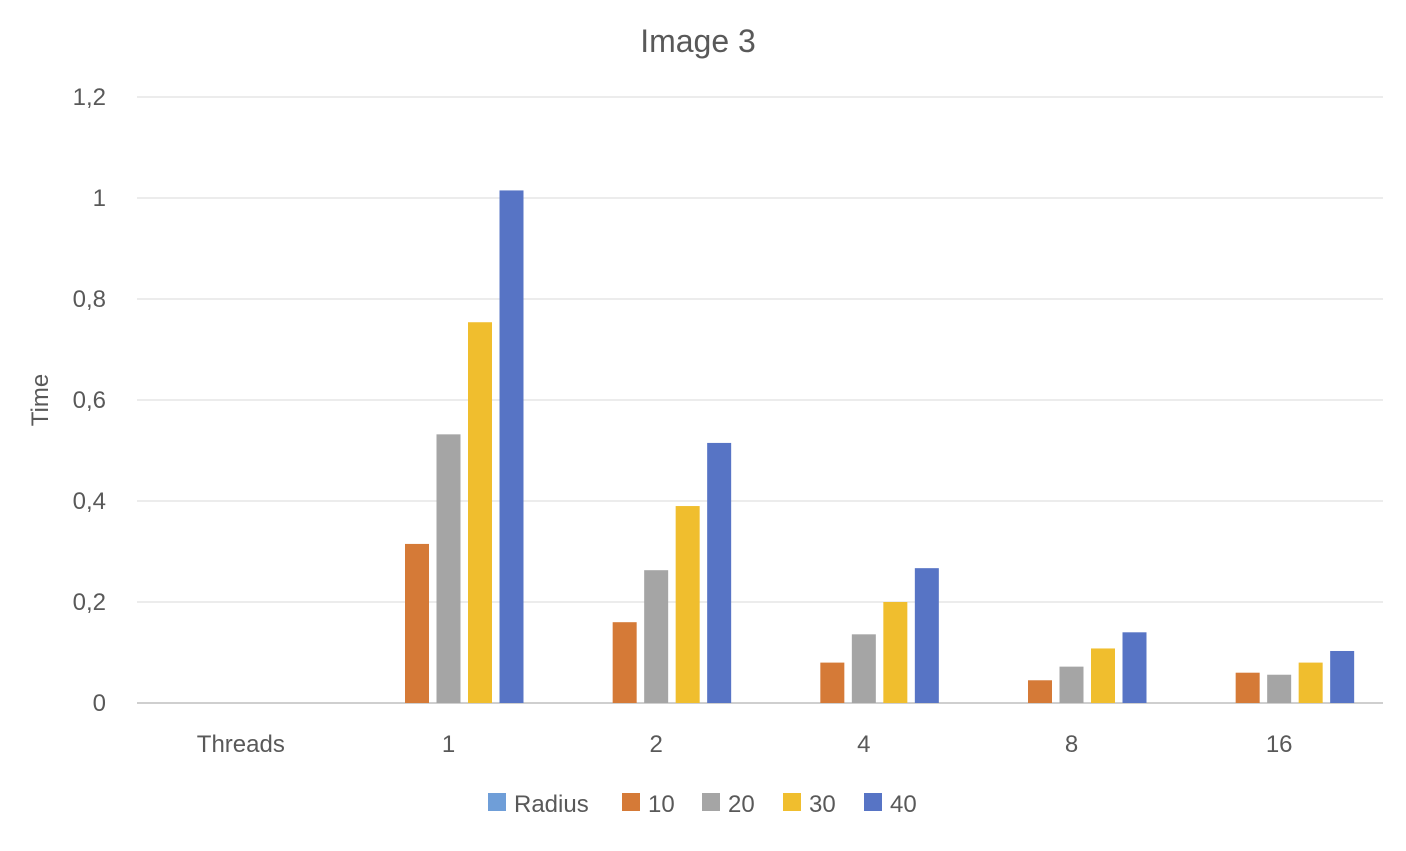 Image resolution: width=1406 pixels, height=851 pixels. I want to click on y-tick-label: 0,6, so click(89, 400).